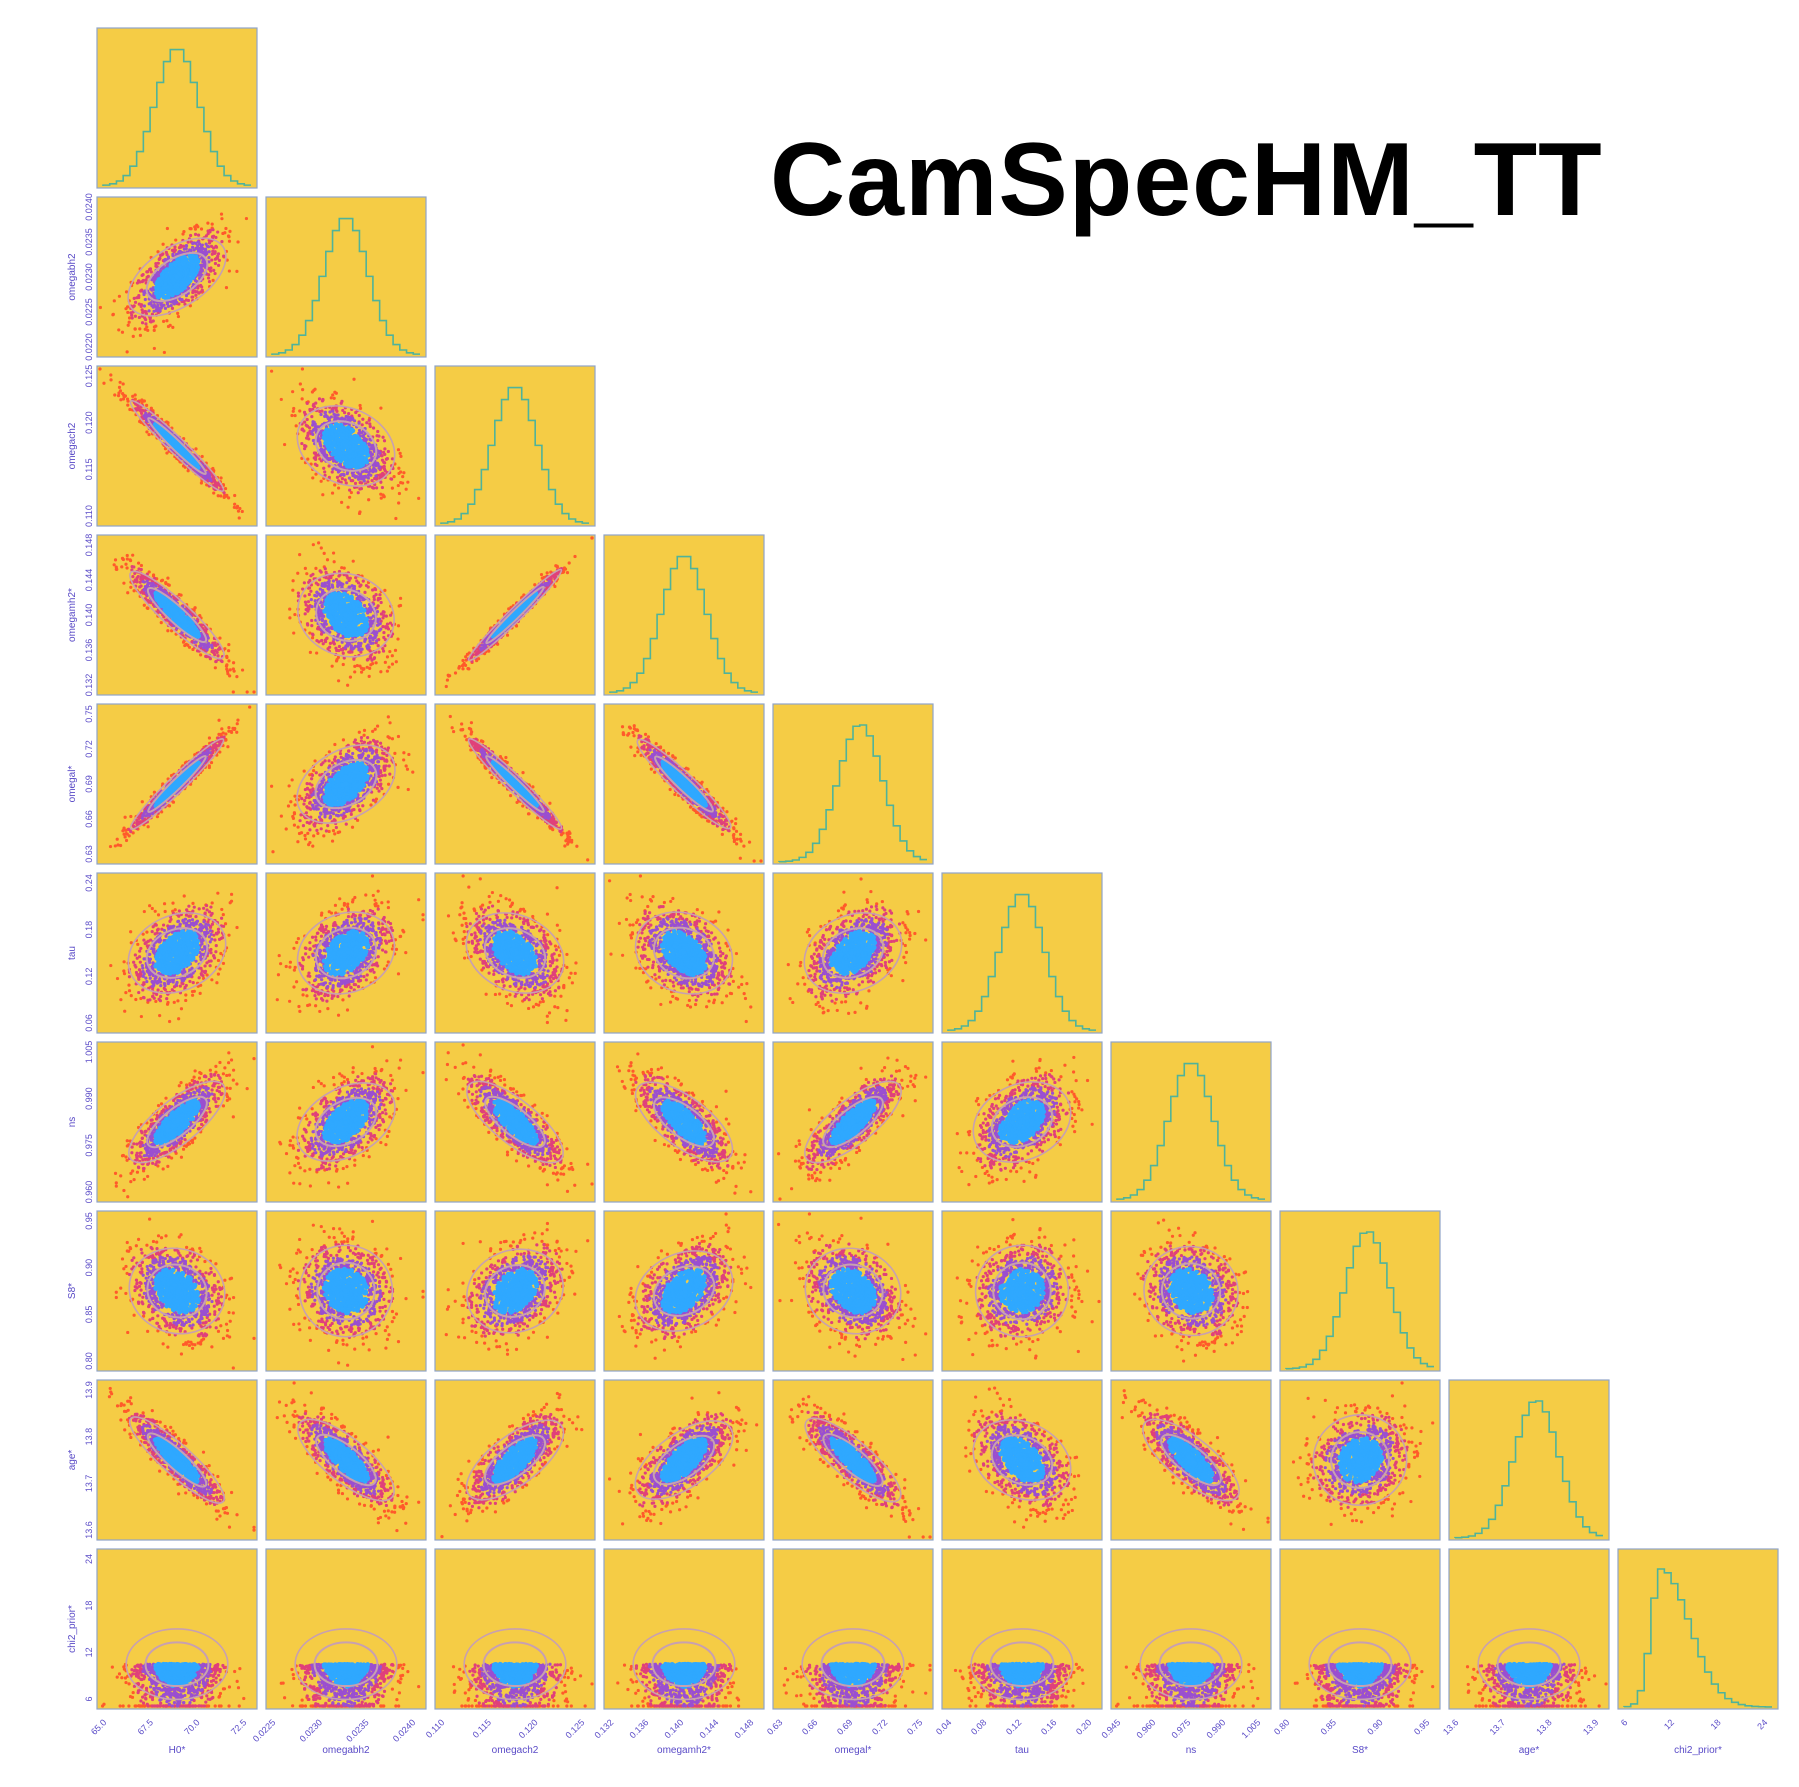 The height and width of the screenshot is (1787, 1799). Describe the element at coordinates (72, 445) in the screenshot. I see `y-axis-label: omegach2` at that location.